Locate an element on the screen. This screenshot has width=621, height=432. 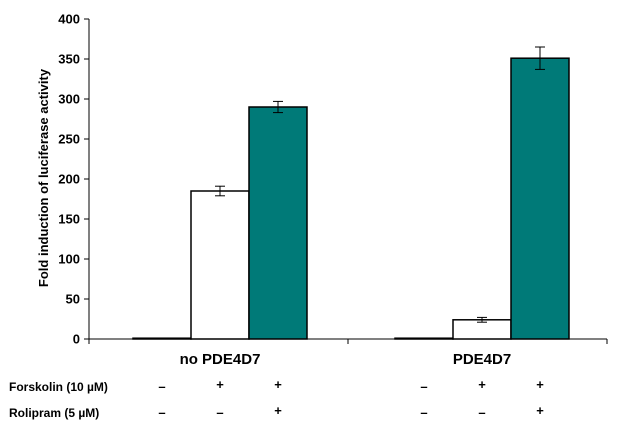
y-tick-label: 250 is located at coordinates (69, 139).